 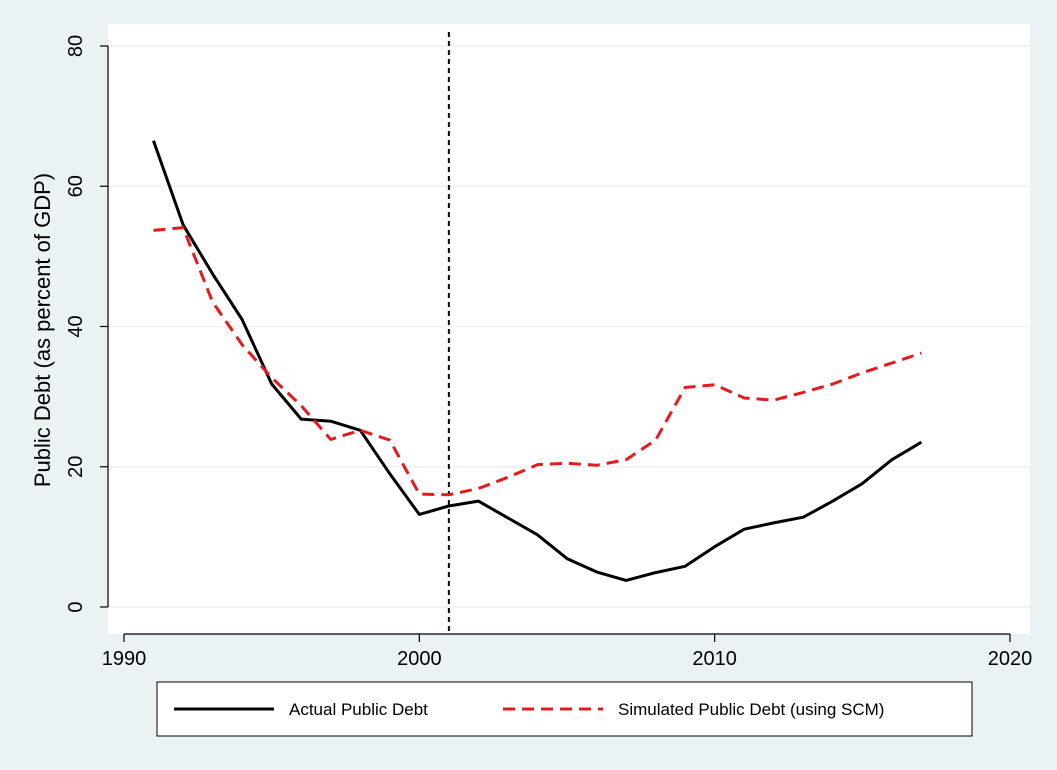 I want to click on legend-label-actual: Actual Public Debt, so click(x=358, y=709).